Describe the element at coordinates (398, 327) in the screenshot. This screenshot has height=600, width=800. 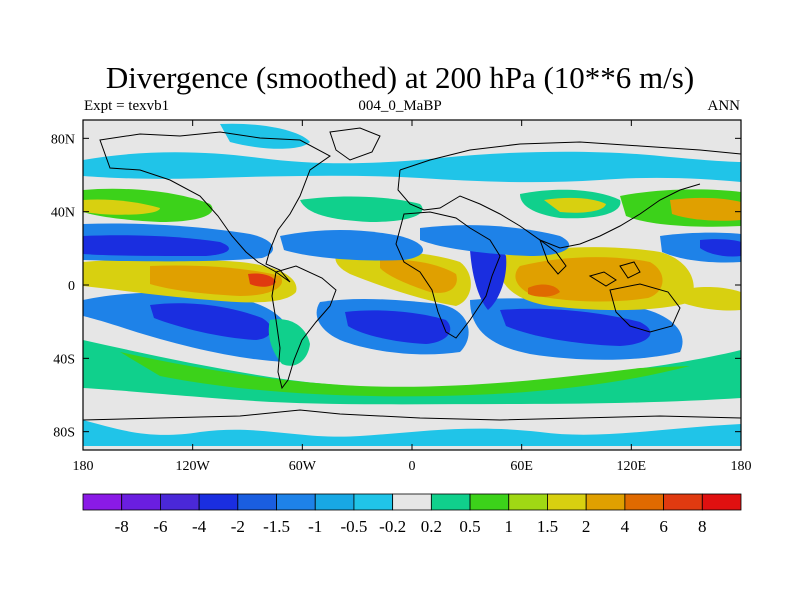
I see `south-atlantic-negative-core` at that location.